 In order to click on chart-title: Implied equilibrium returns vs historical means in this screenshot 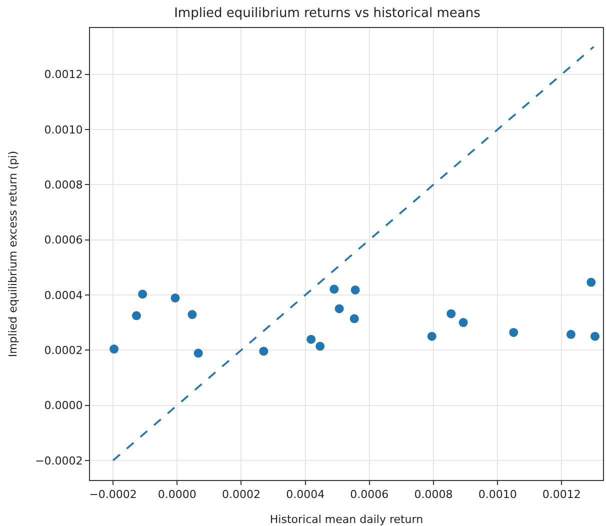, I will do `click(327, 13)`.